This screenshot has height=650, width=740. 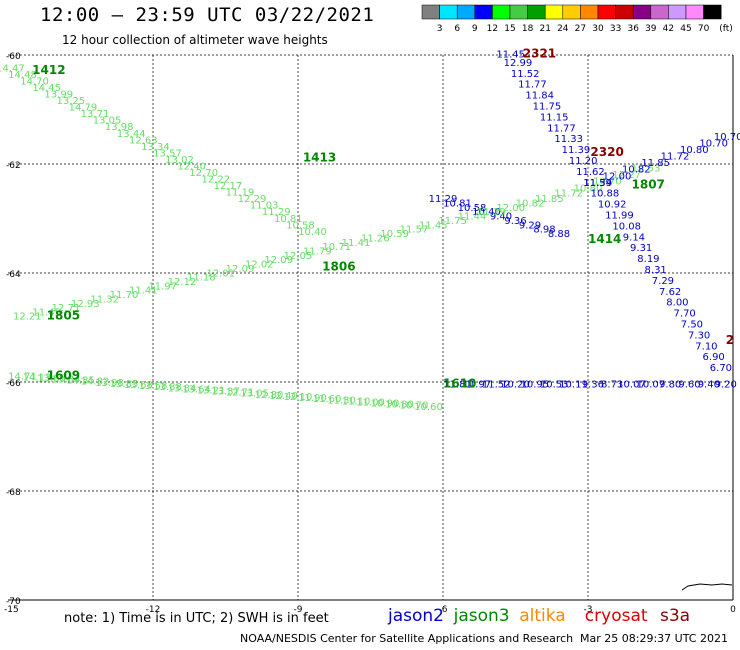 I want to click on data-point-label: 10.95, so click(x=535, y=384).